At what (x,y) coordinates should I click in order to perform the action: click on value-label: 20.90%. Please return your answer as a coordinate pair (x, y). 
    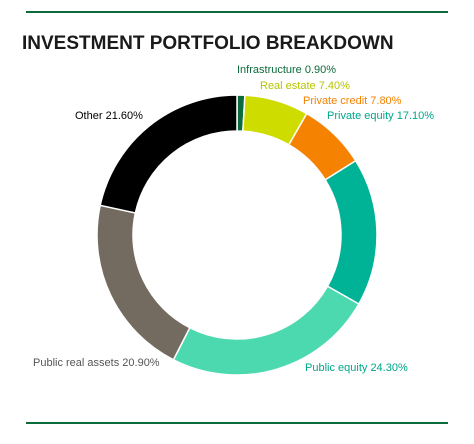
    Looking at the image, I should click on (141, 363).